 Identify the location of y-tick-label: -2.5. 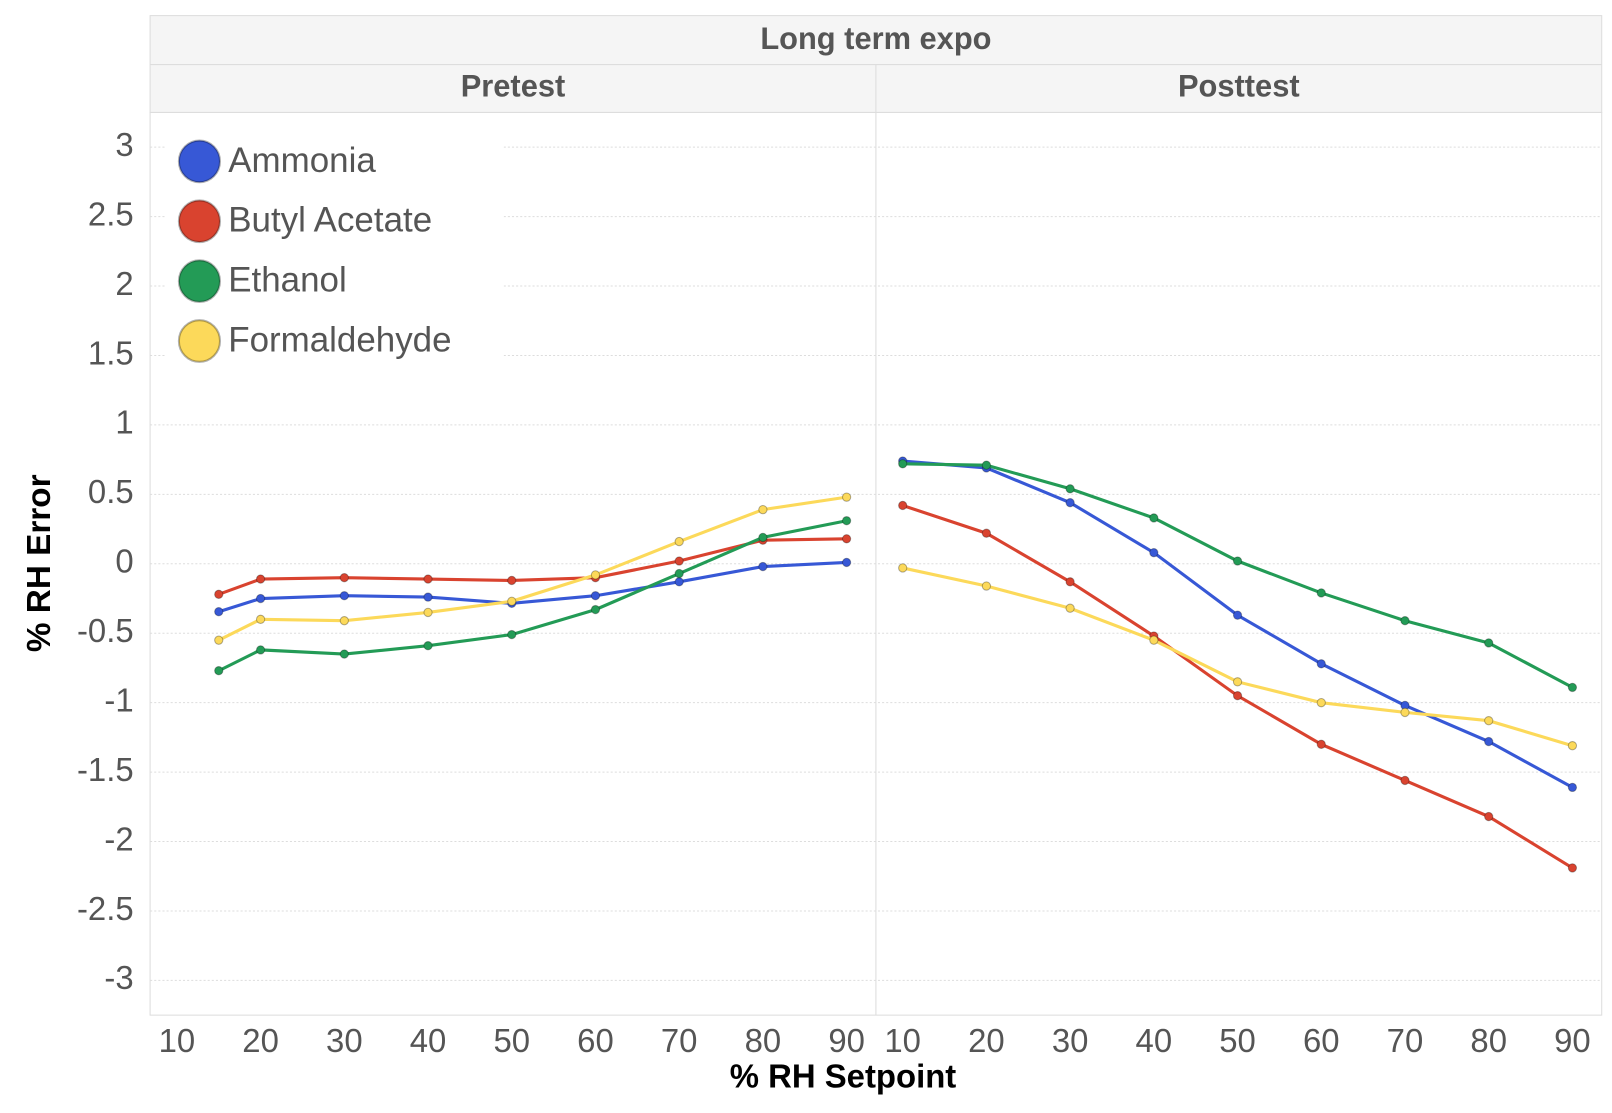
(105, 909).